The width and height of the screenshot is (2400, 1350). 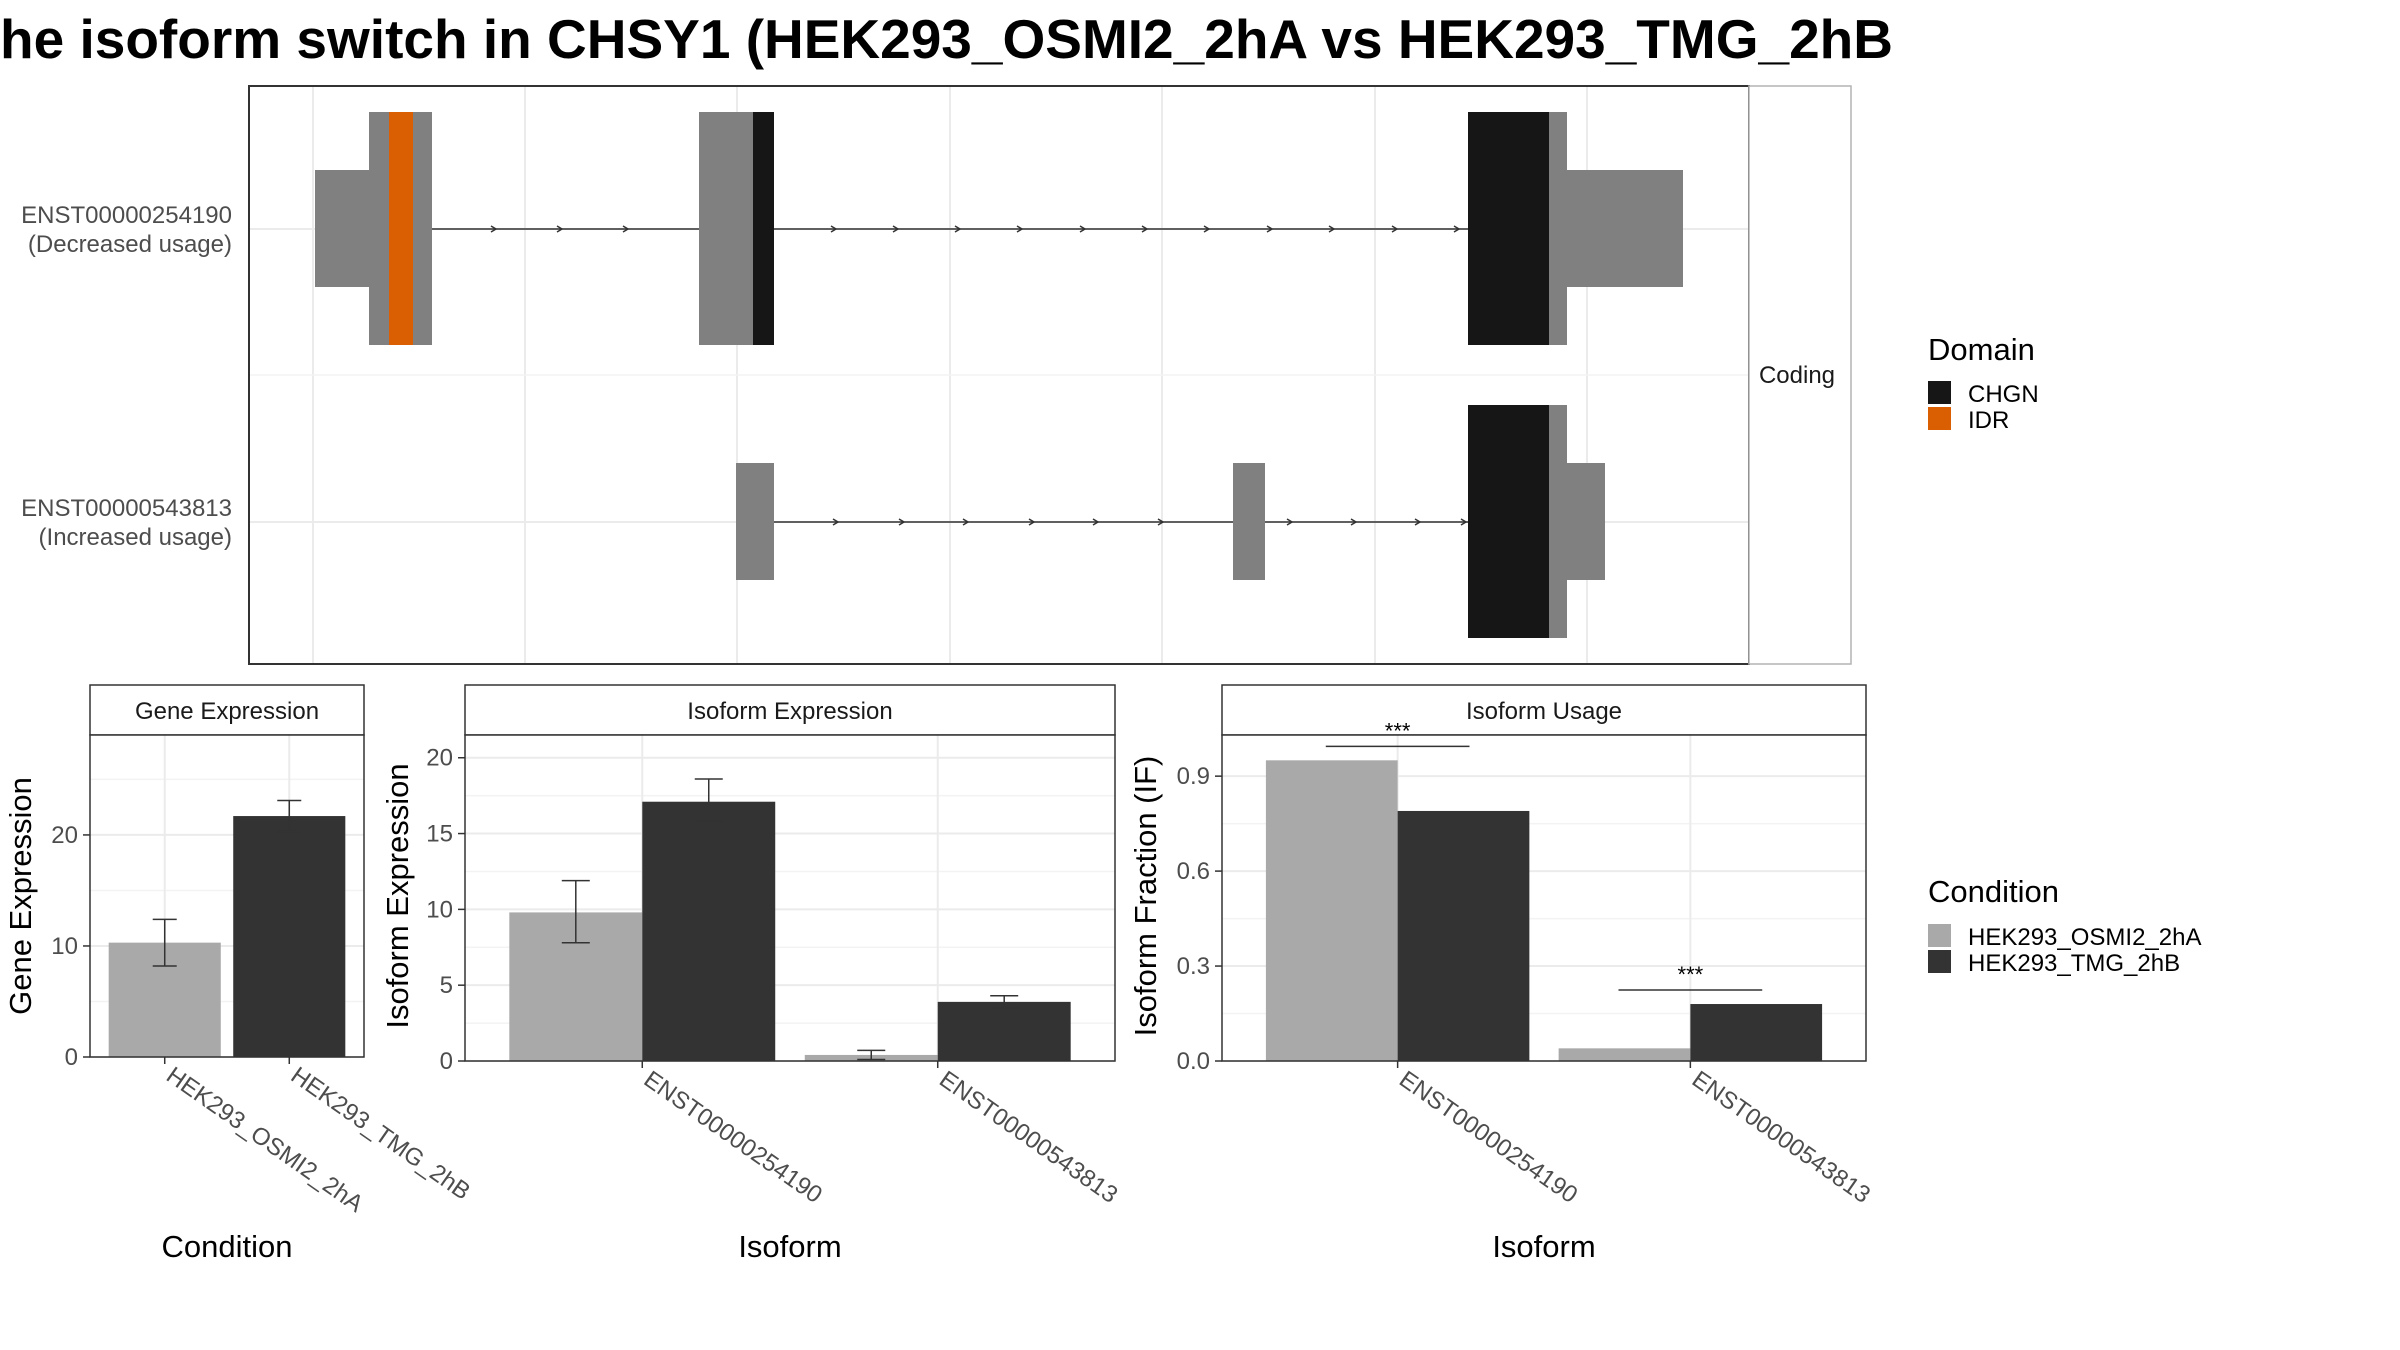 What do you see at coordinates (446, 985) in the screenshot?
I see `iso-expr-ytick-label: 5` at bounding box center [446, 985].